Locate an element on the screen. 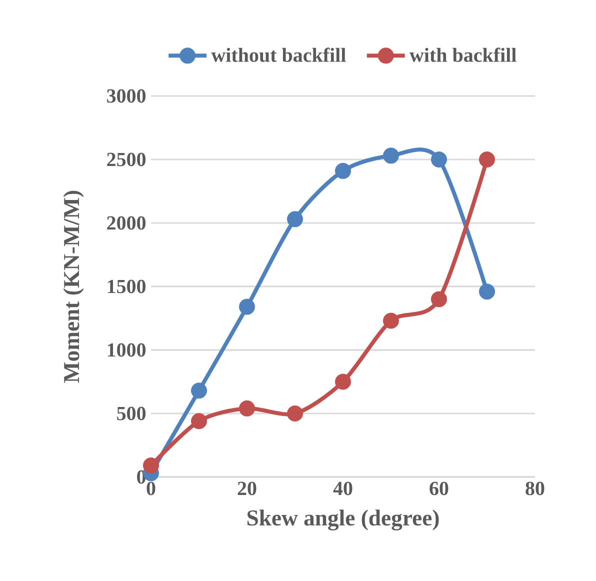 This screenshot has height=581, width=596. x-tick-label: 40 is located at coordinates (342, 489).